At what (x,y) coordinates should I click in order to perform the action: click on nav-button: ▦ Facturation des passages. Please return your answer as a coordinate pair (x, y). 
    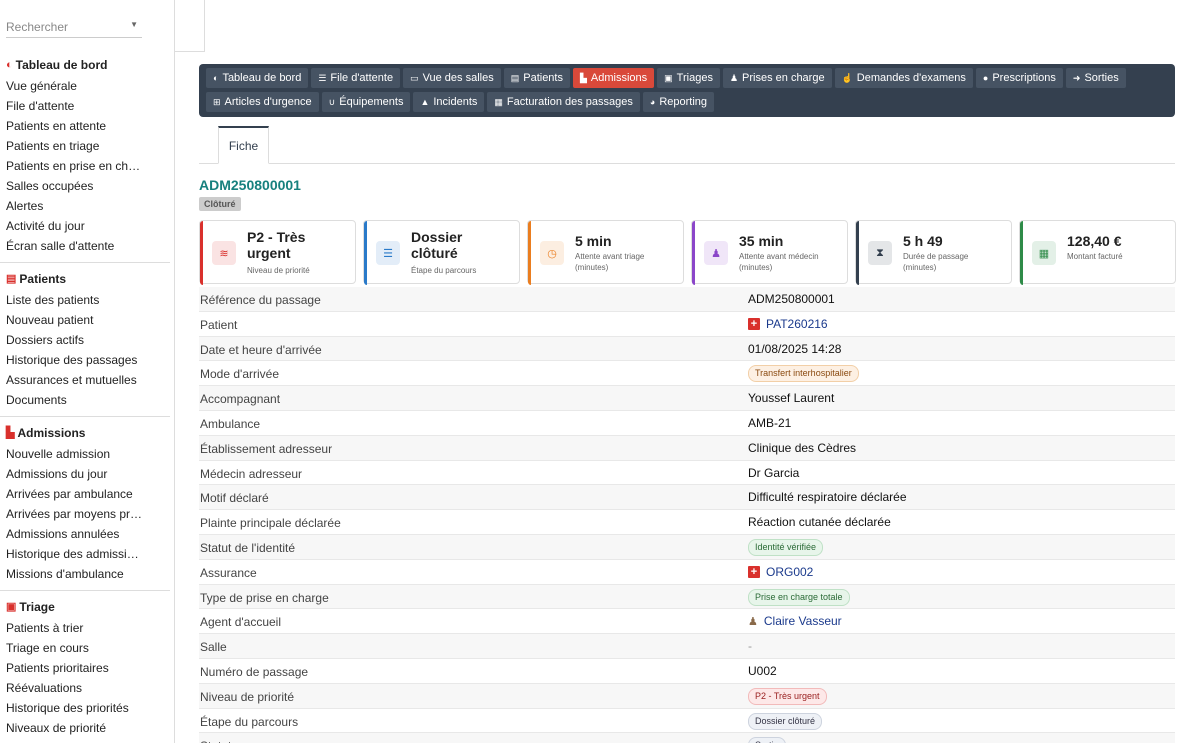
    Looking at the image, I should click on (563, 102).